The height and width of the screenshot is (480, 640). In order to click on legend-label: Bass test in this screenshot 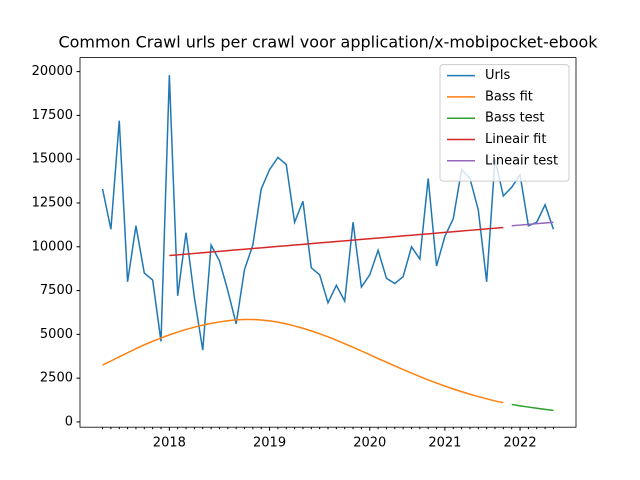, I will do `click(515, 118)`.